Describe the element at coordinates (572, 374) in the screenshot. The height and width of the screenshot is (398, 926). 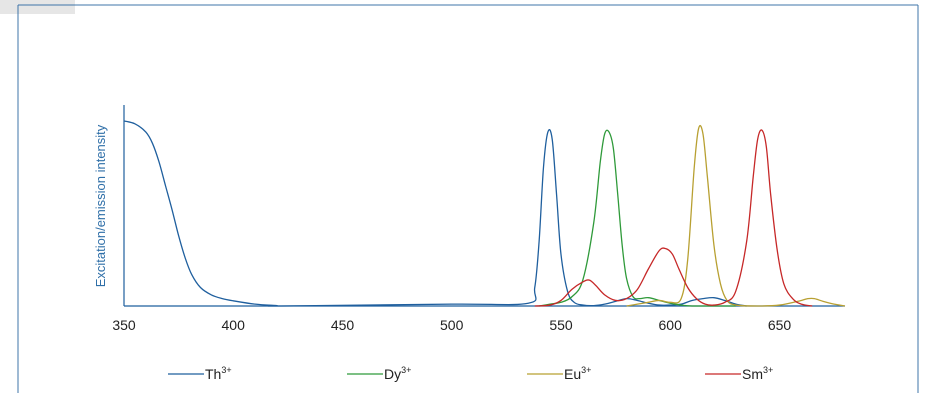
I see `legend-label-base: Eu` at that location.